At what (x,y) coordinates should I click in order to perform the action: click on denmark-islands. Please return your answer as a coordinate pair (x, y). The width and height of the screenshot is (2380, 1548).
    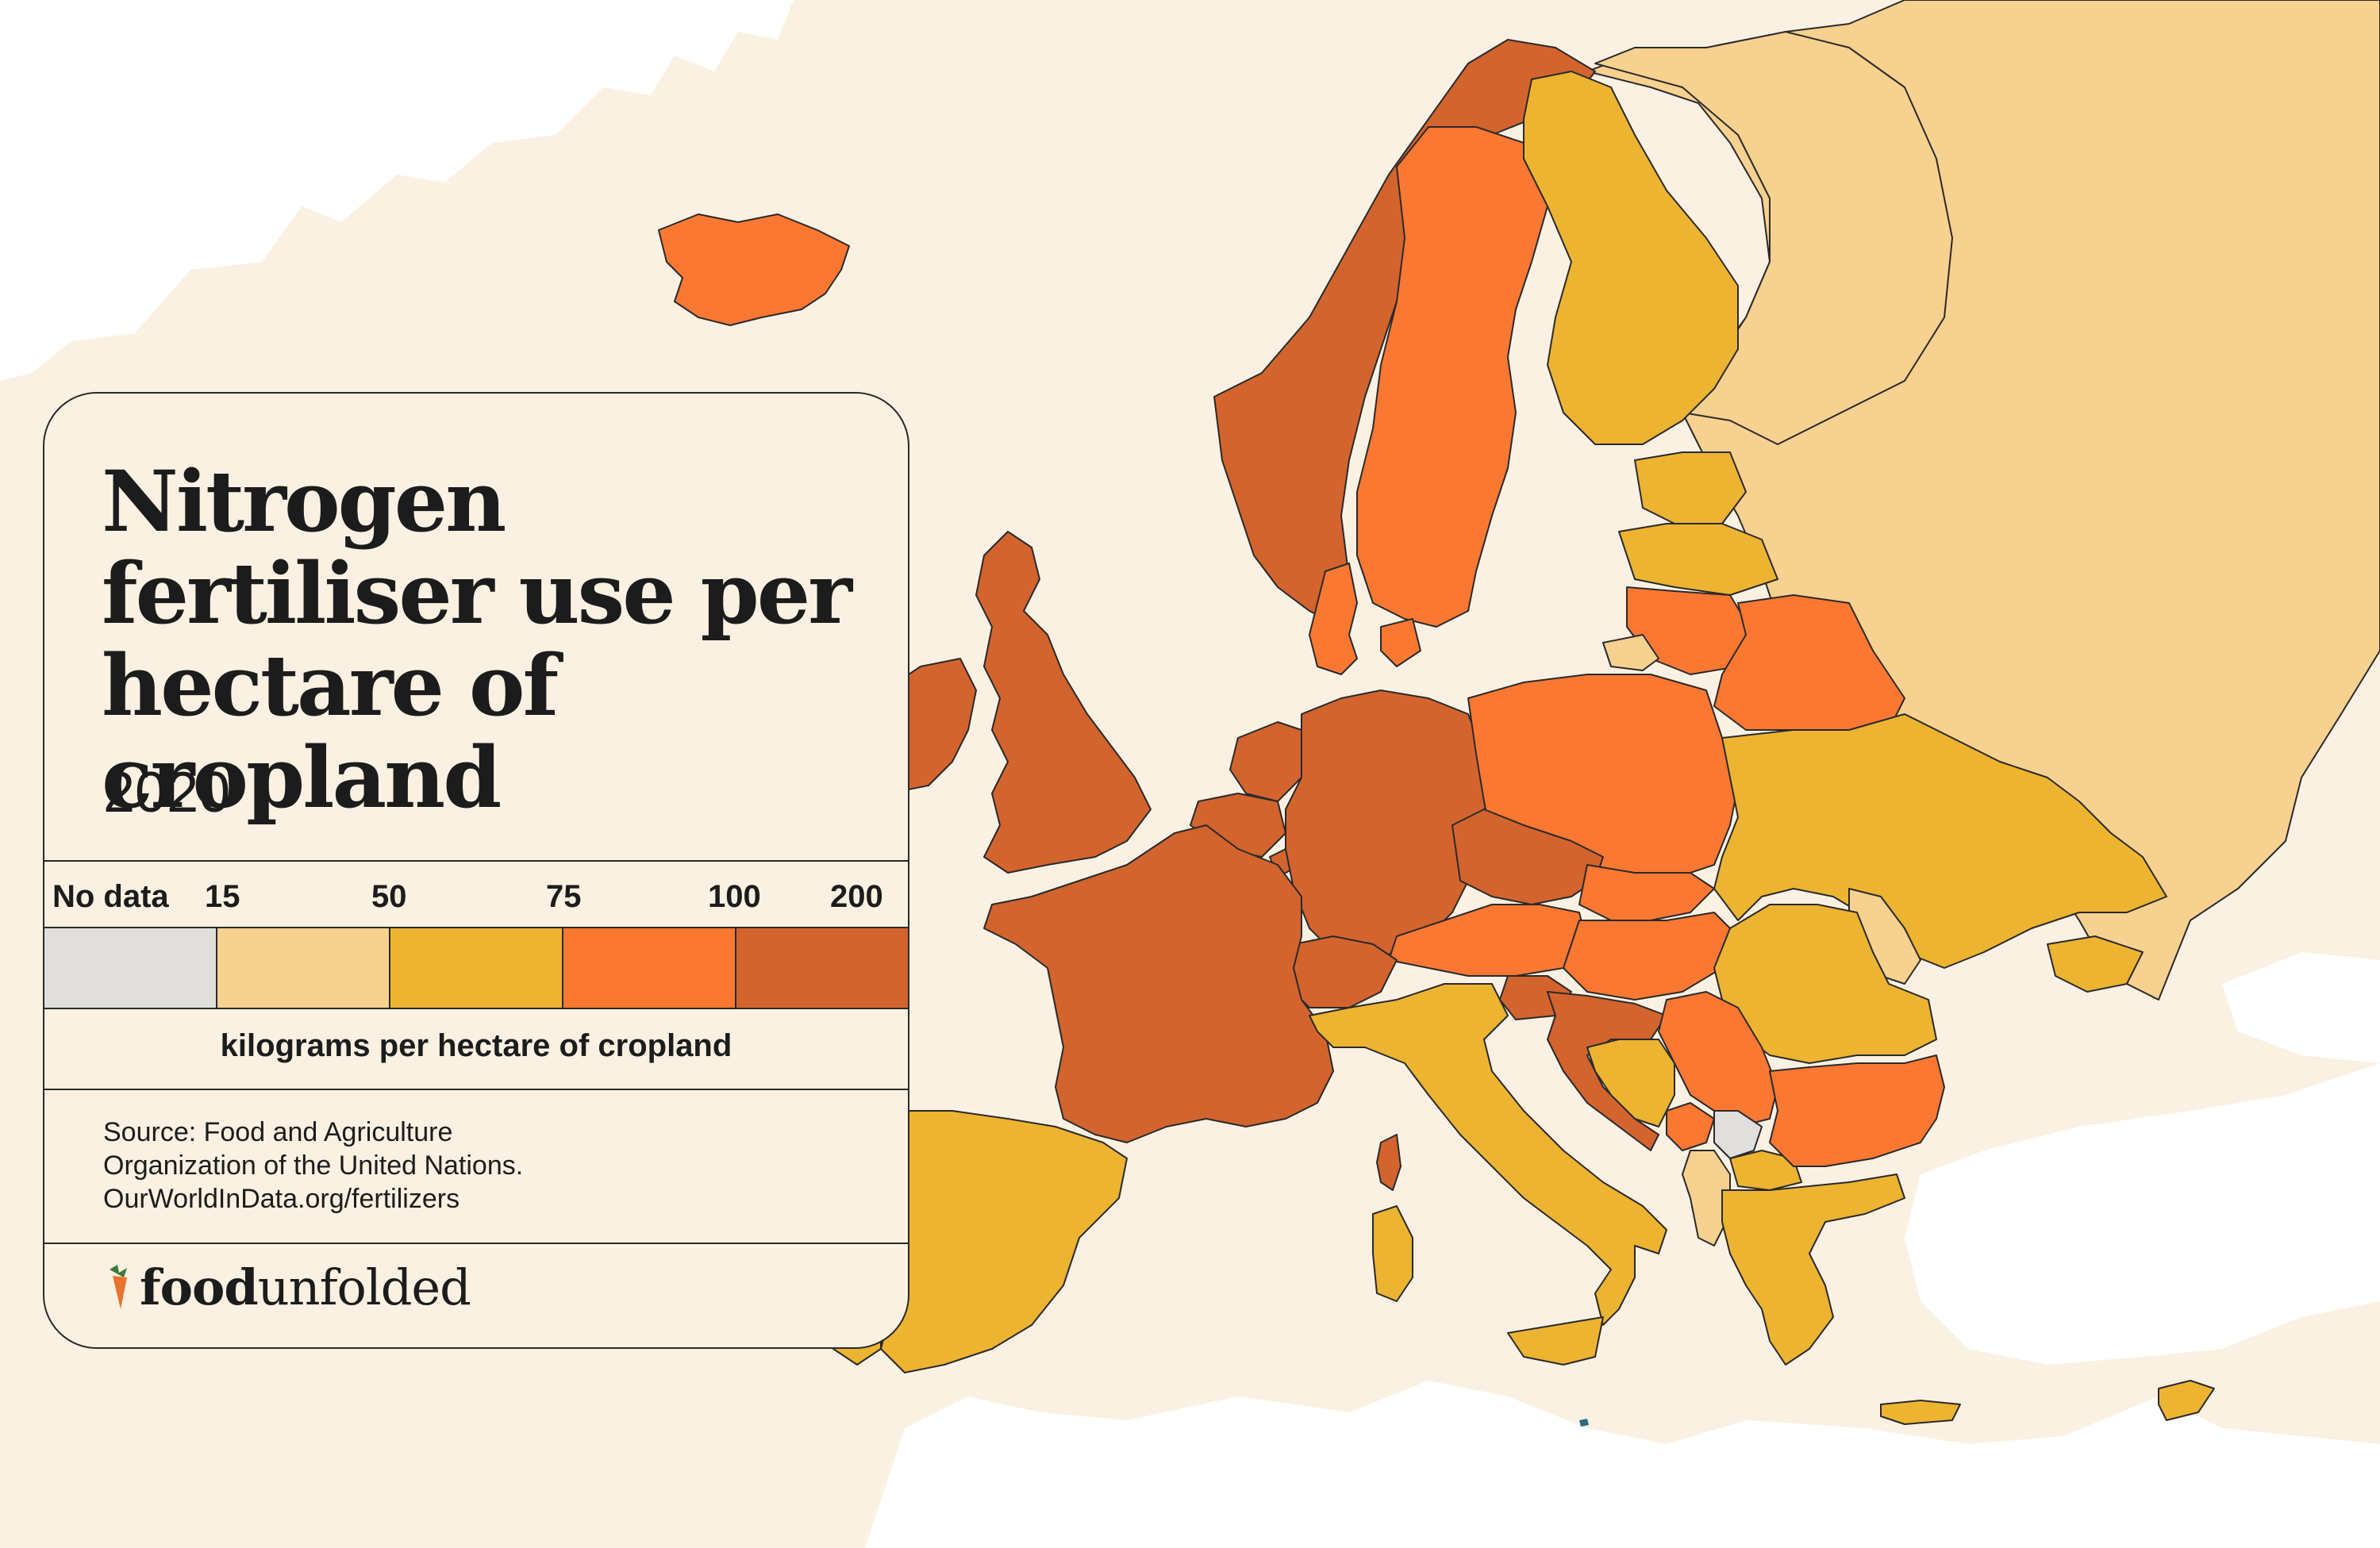
    Looking at the image, I should click on (1400, 643).